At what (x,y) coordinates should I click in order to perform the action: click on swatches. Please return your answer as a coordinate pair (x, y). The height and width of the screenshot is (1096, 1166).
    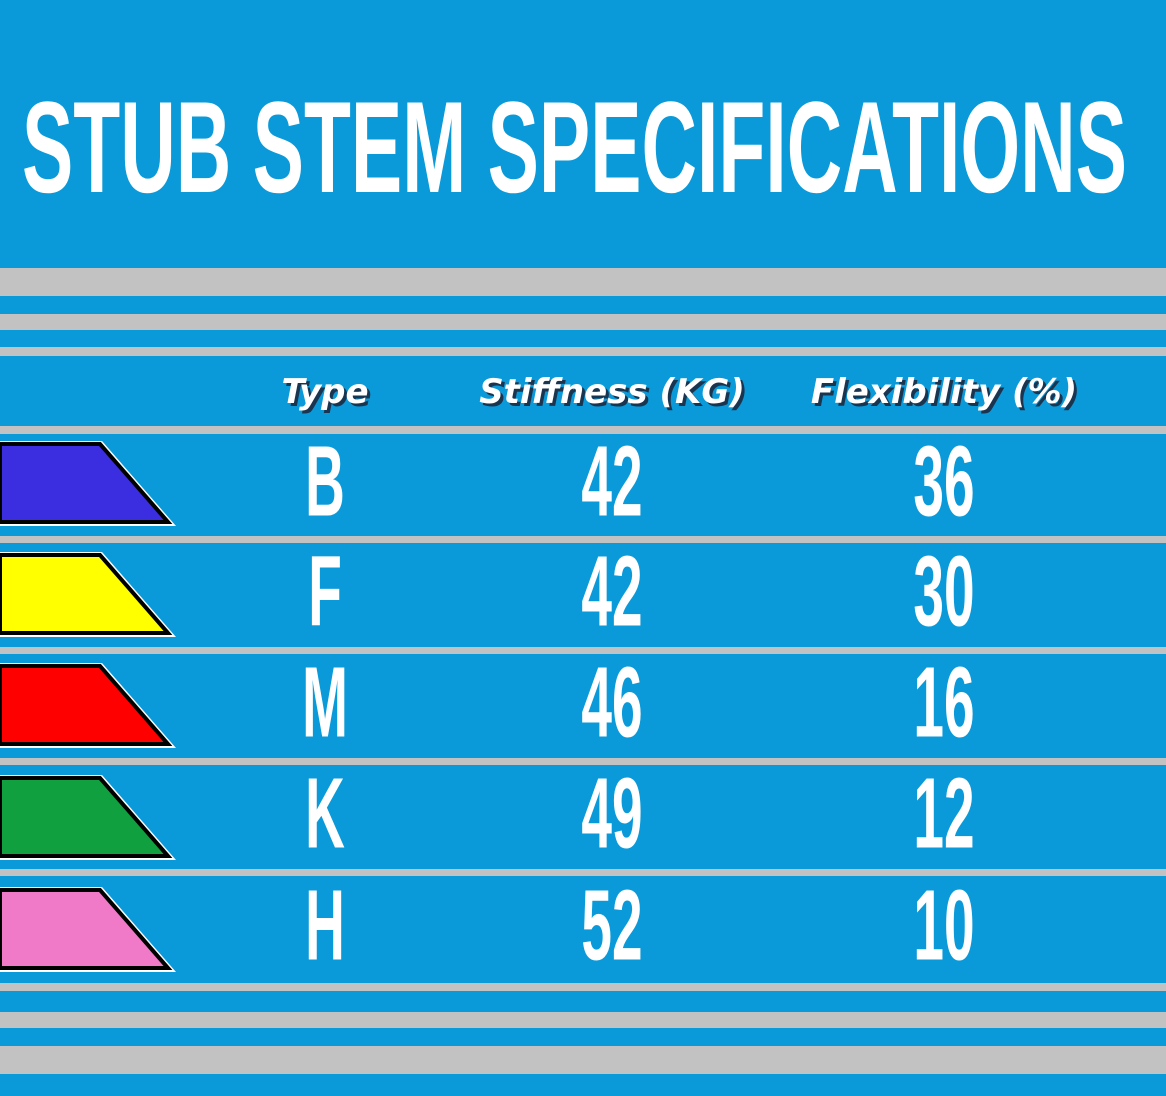
    Looking at the image, I should click on (88, 706).